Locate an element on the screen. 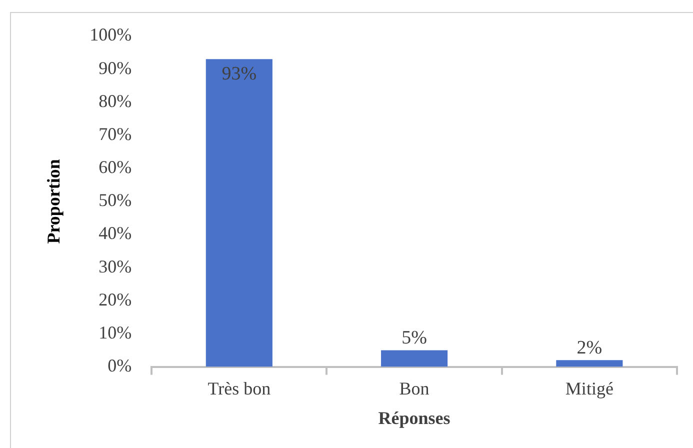 This screenshot has height=448, width=693. y-tick-label: 10% is located at coordinates (115, 332).